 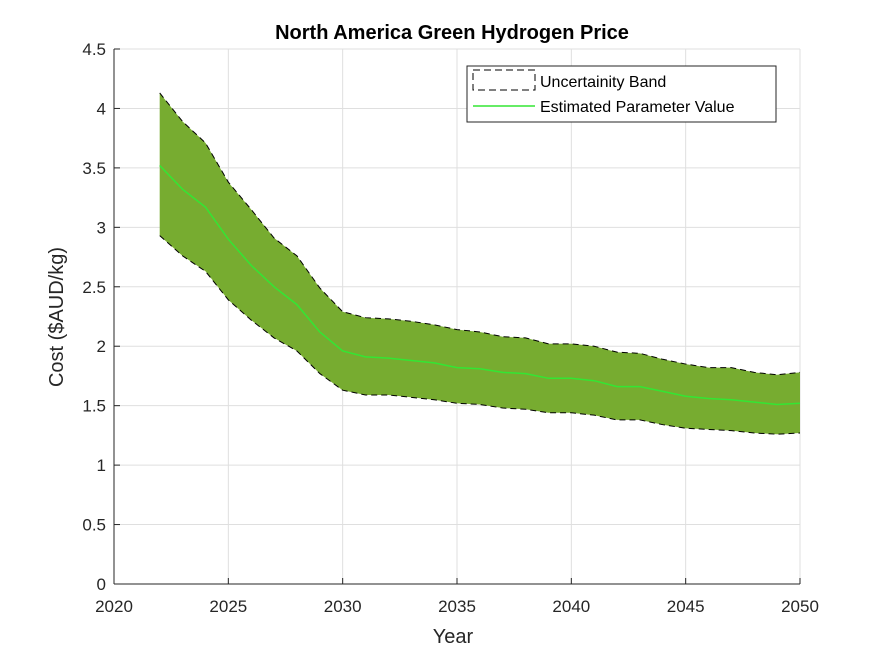 I want to click on x-tick-label: 2030, so click(x=343, y=606).